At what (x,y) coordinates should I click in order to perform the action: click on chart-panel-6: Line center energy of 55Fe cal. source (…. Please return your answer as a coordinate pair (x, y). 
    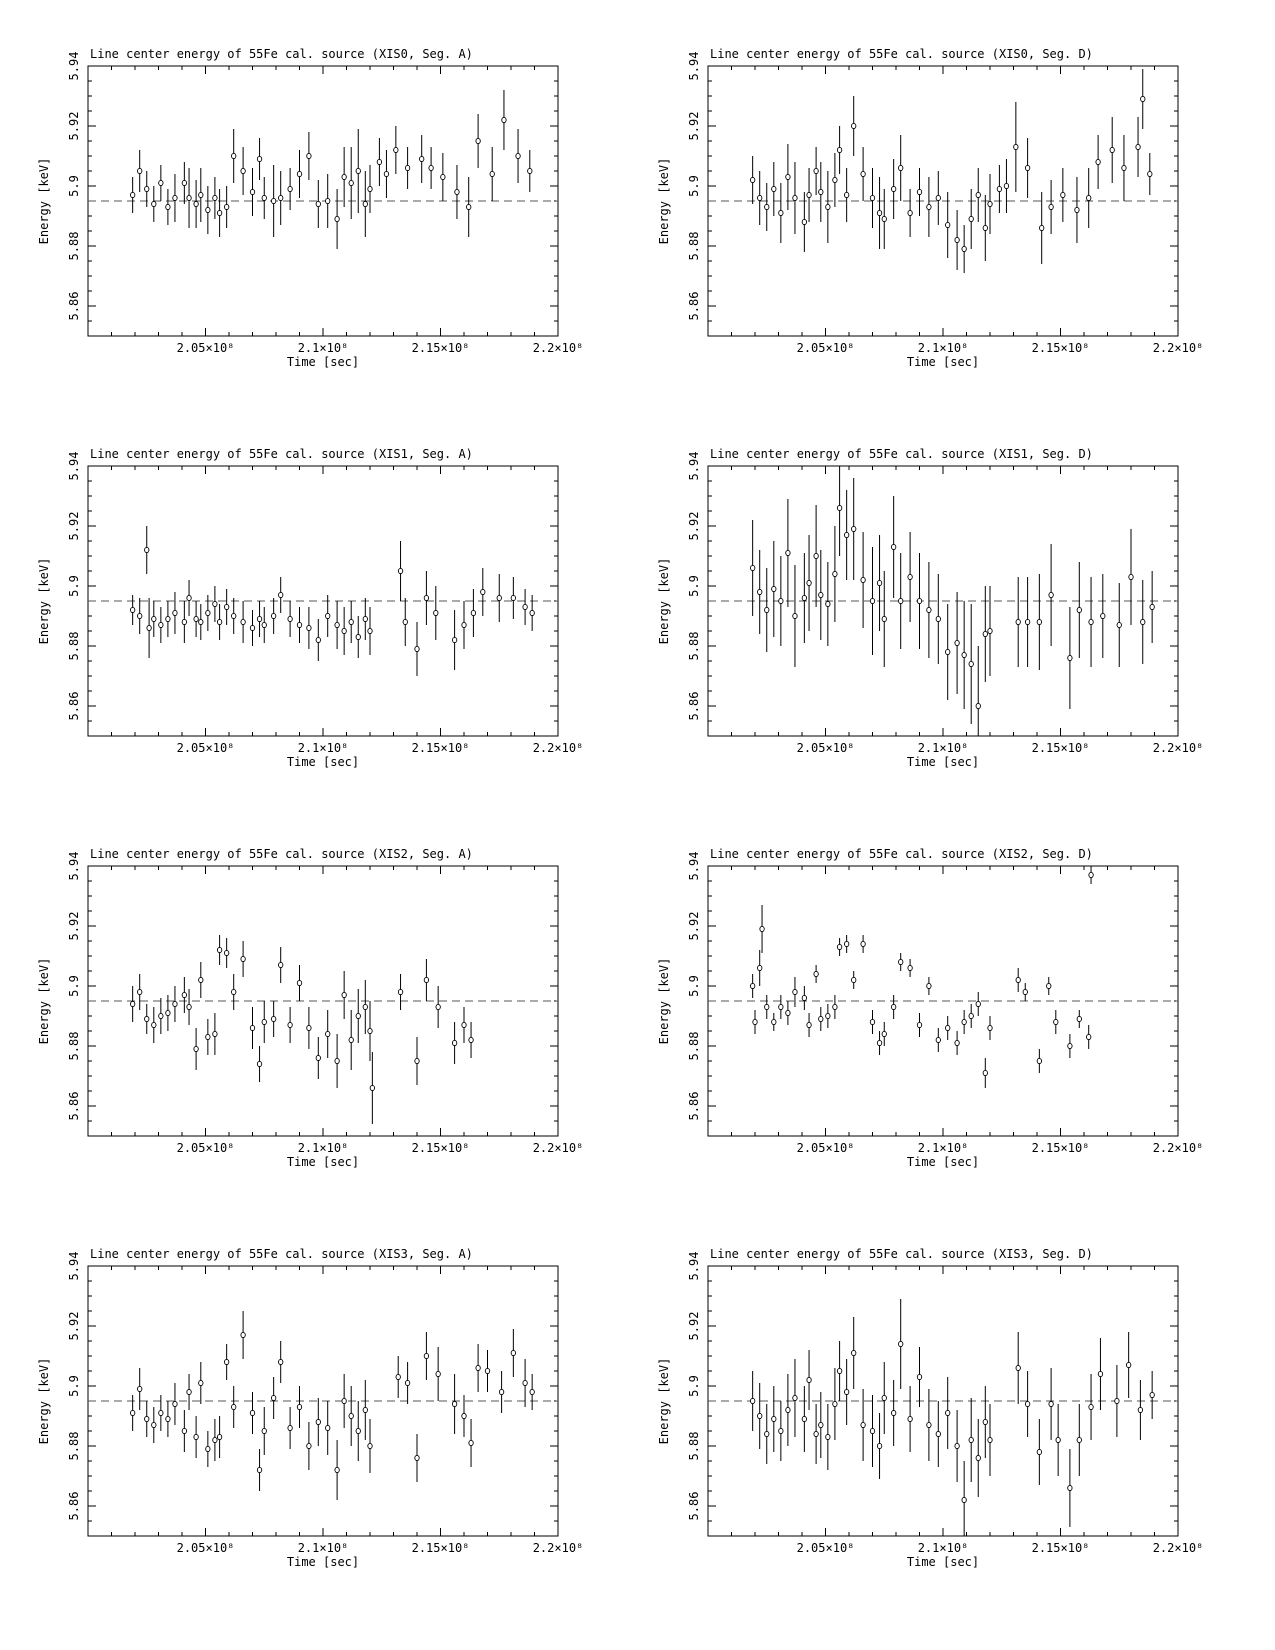
    Looking at the image, I should click on (930, 1030).